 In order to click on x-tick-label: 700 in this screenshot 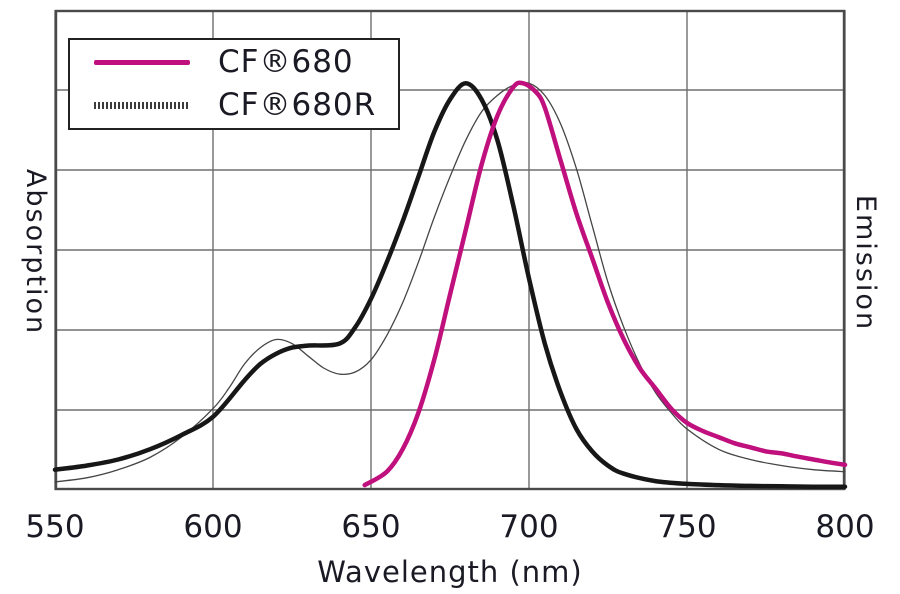, I will do `click(529, 527)`.